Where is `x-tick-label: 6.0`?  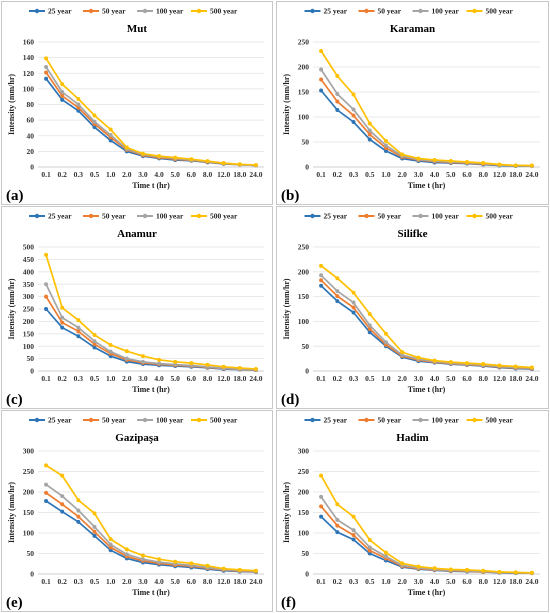 x-tick-label: 6.0 is located at coordinates (467, 581).